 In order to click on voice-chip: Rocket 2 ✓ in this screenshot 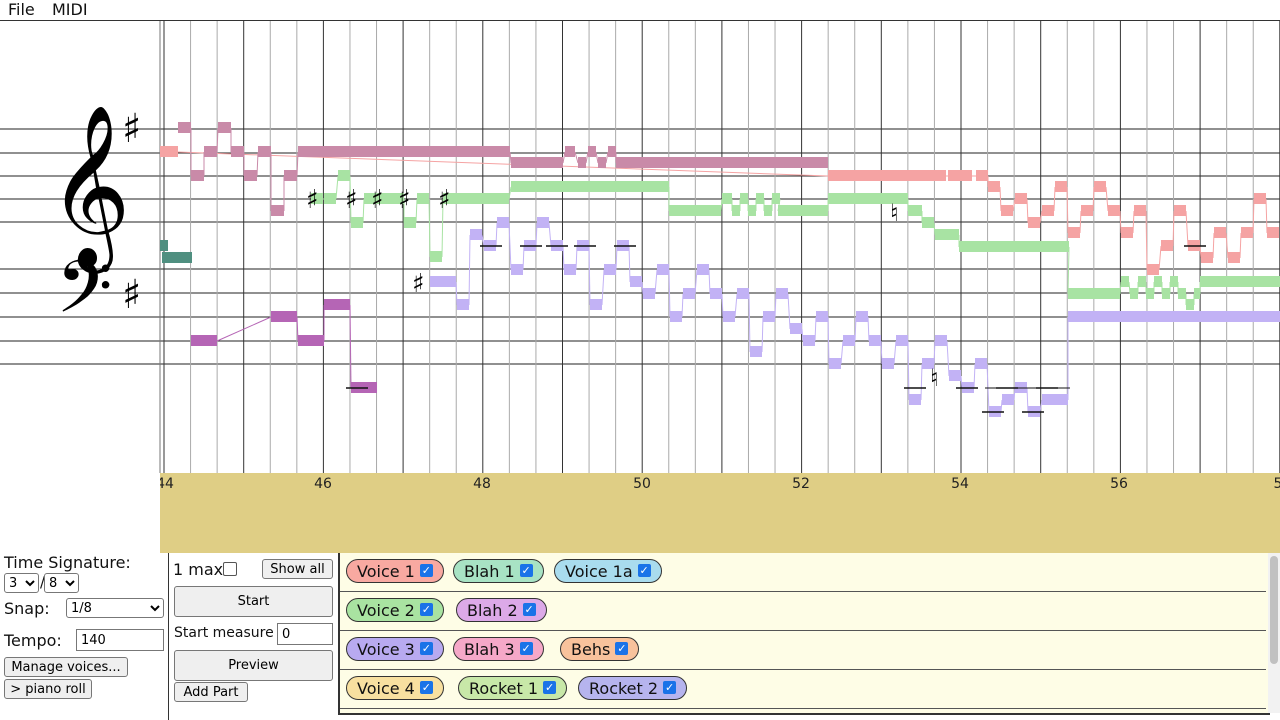, I will do `click(633, 688)`.